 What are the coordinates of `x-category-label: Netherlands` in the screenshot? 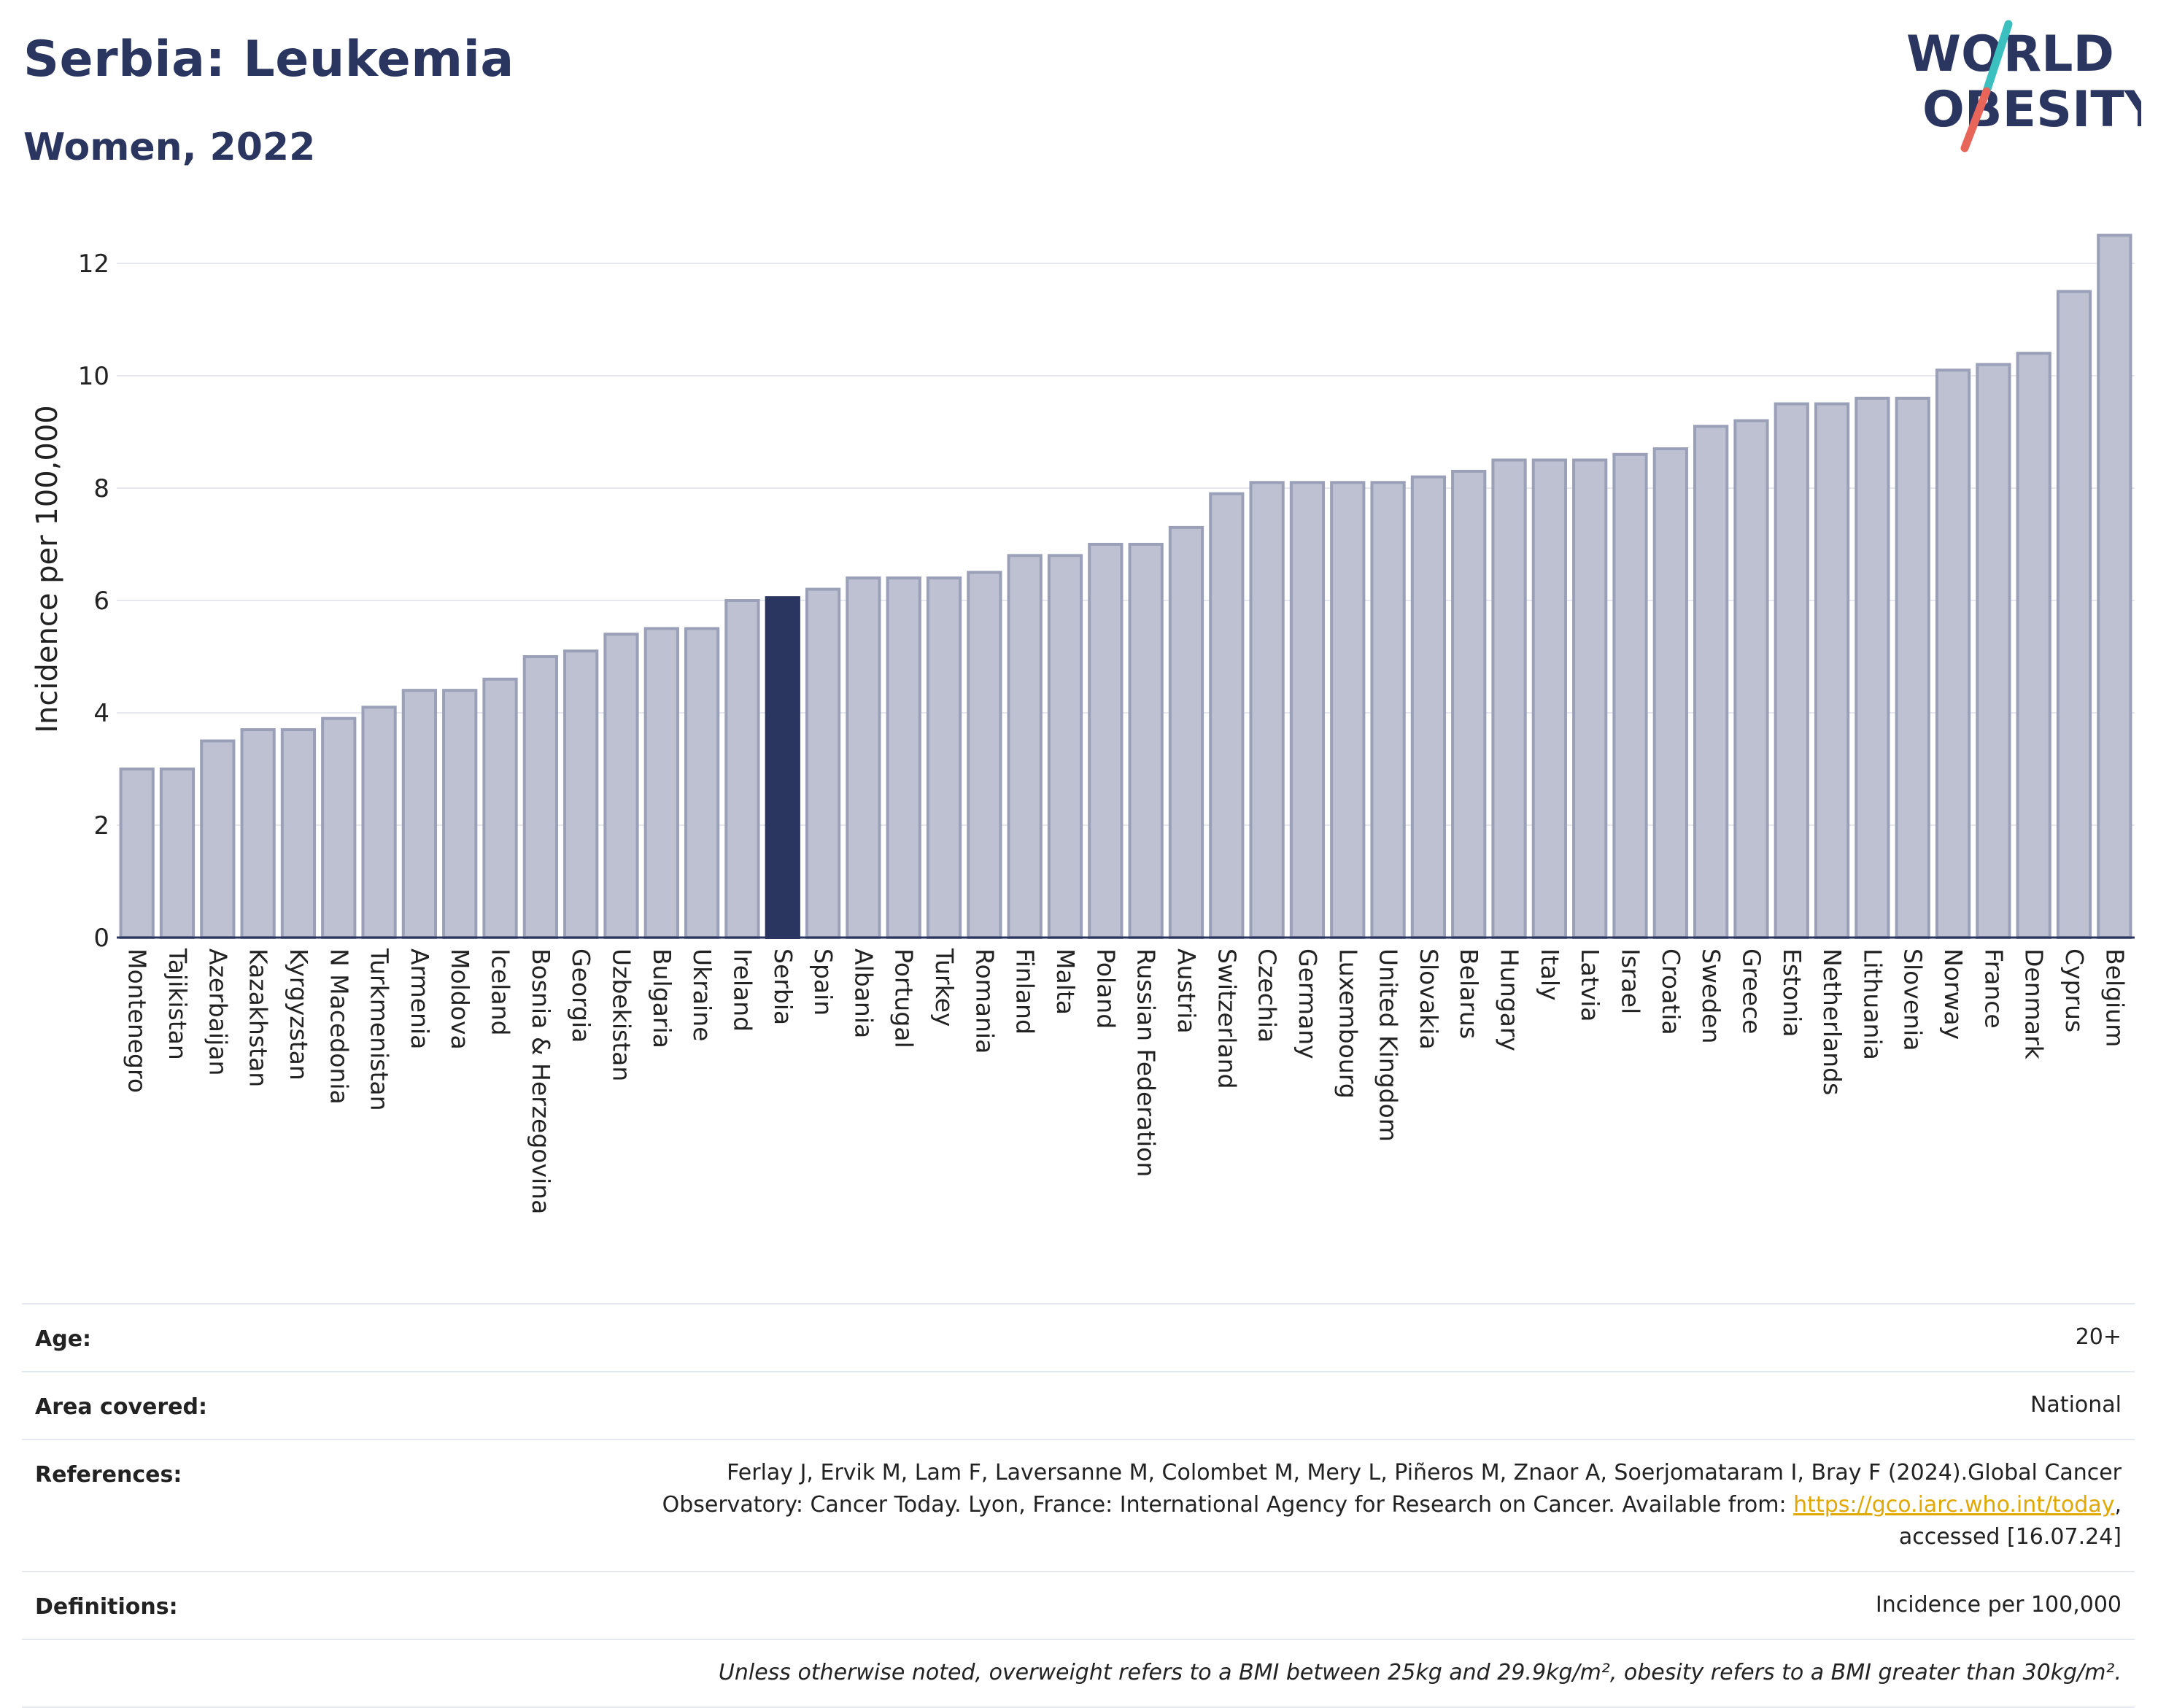 It's located at (1832, 1021).